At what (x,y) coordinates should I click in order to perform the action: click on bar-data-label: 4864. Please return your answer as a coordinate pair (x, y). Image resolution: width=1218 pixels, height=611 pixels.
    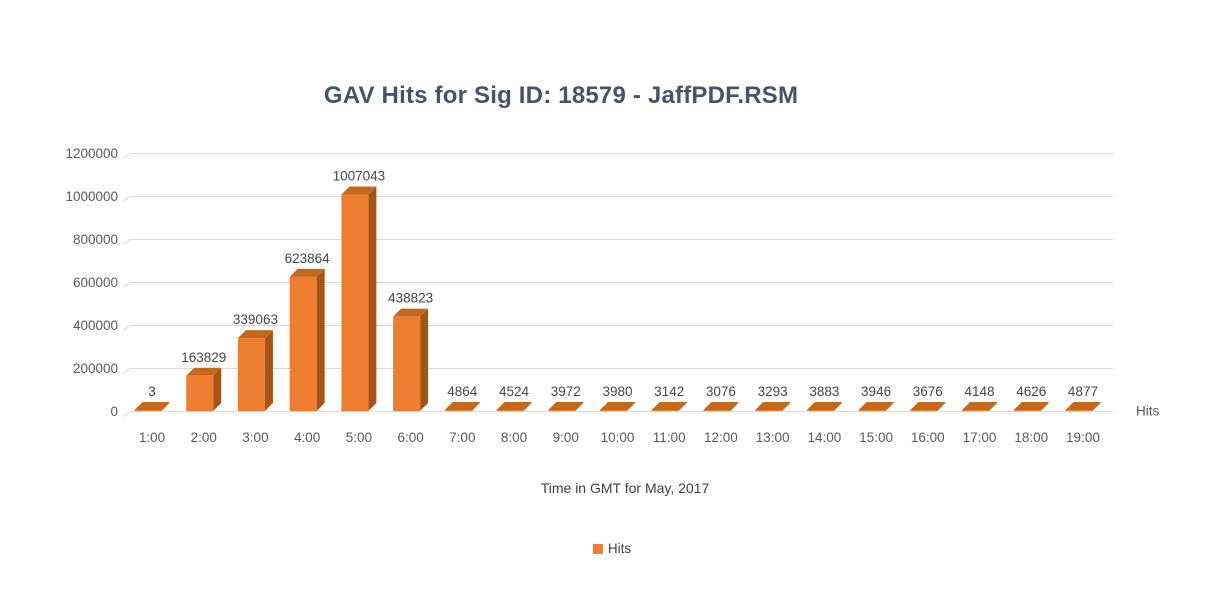
    Looking at the image, I should click on (462, 391).